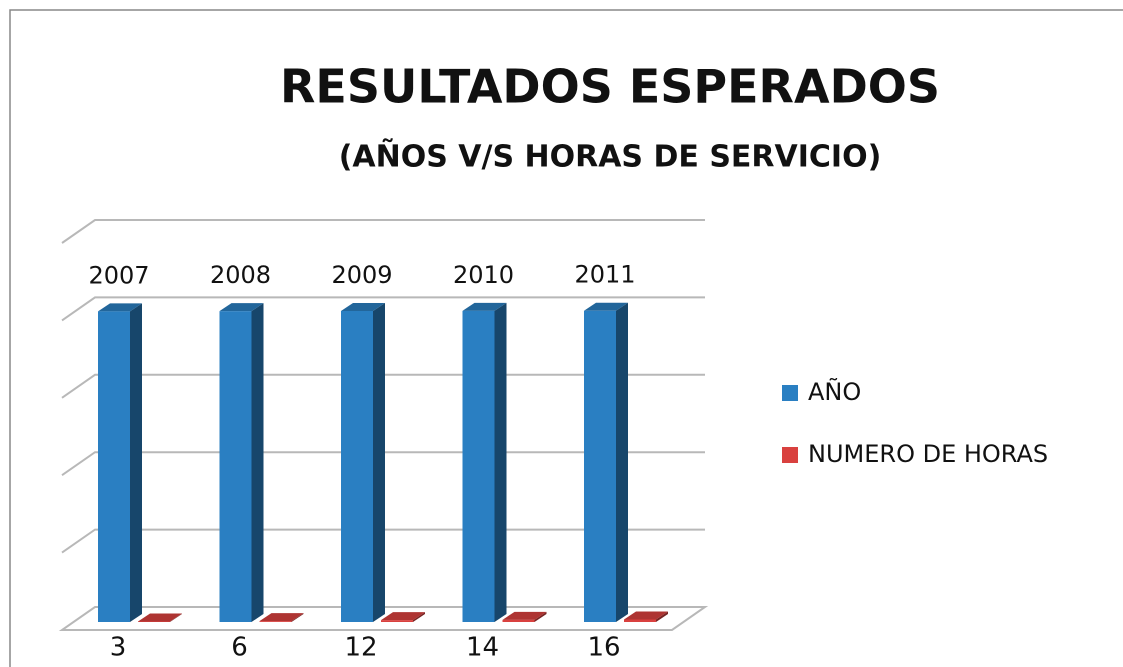 This screenshot has height=667, width=1123. What do you see at coordinates (482, 648) in the screenshot?
I see `x-tick-label: 14` at bounding box center [482, 648].